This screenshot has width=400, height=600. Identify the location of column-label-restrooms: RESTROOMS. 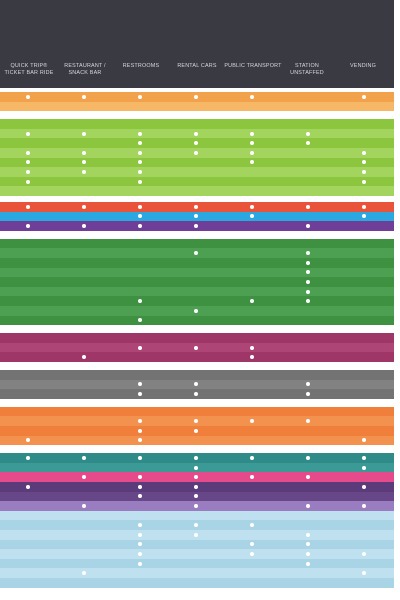
(141, 66).